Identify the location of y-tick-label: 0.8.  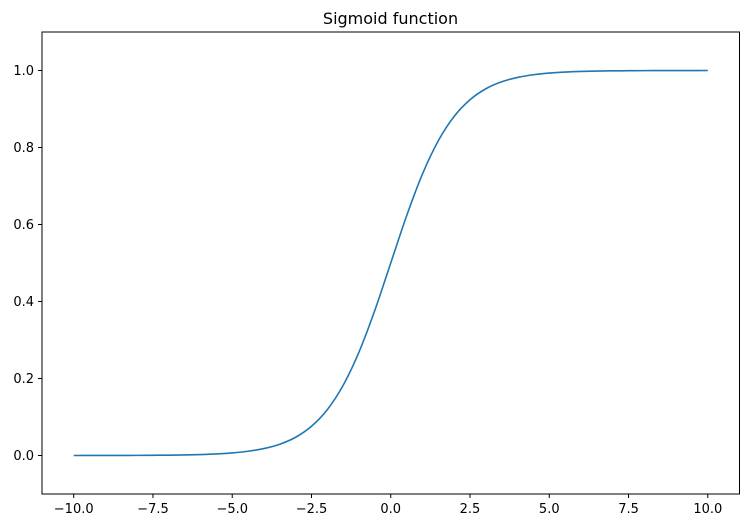
(23, 148).